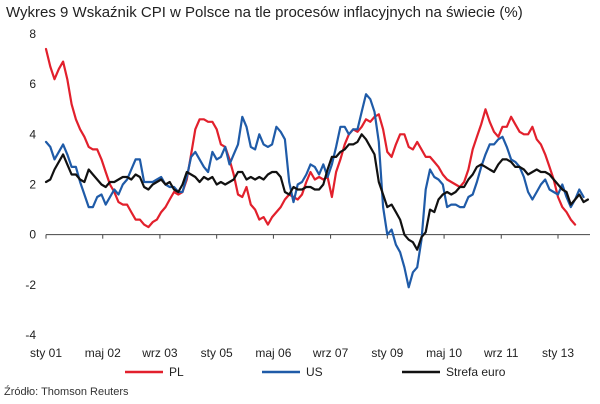  Describe the element at coordinates (46, 353) in the screenshot. I see `x-tick-label: sty 01` at that location.